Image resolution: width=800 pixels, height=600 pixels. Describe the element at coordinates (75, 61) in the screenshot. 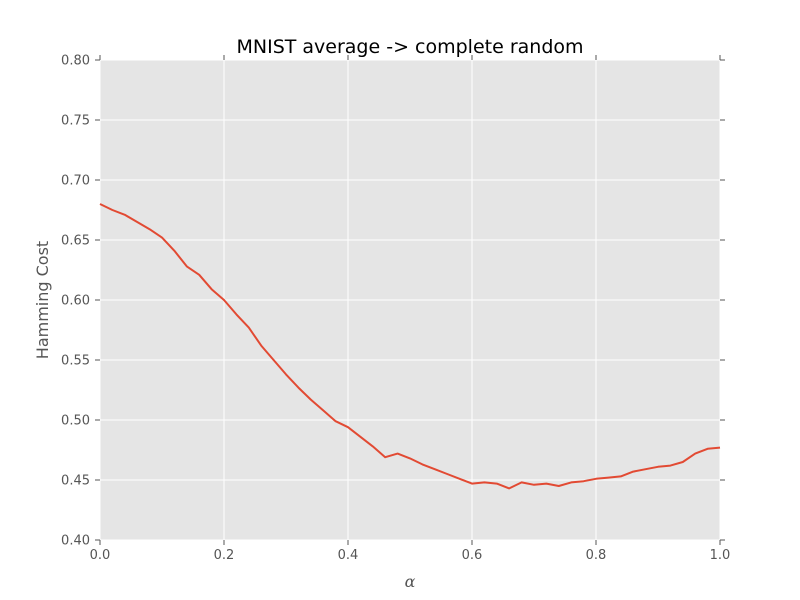

I see `y-tick-label: 0.80` at that location.